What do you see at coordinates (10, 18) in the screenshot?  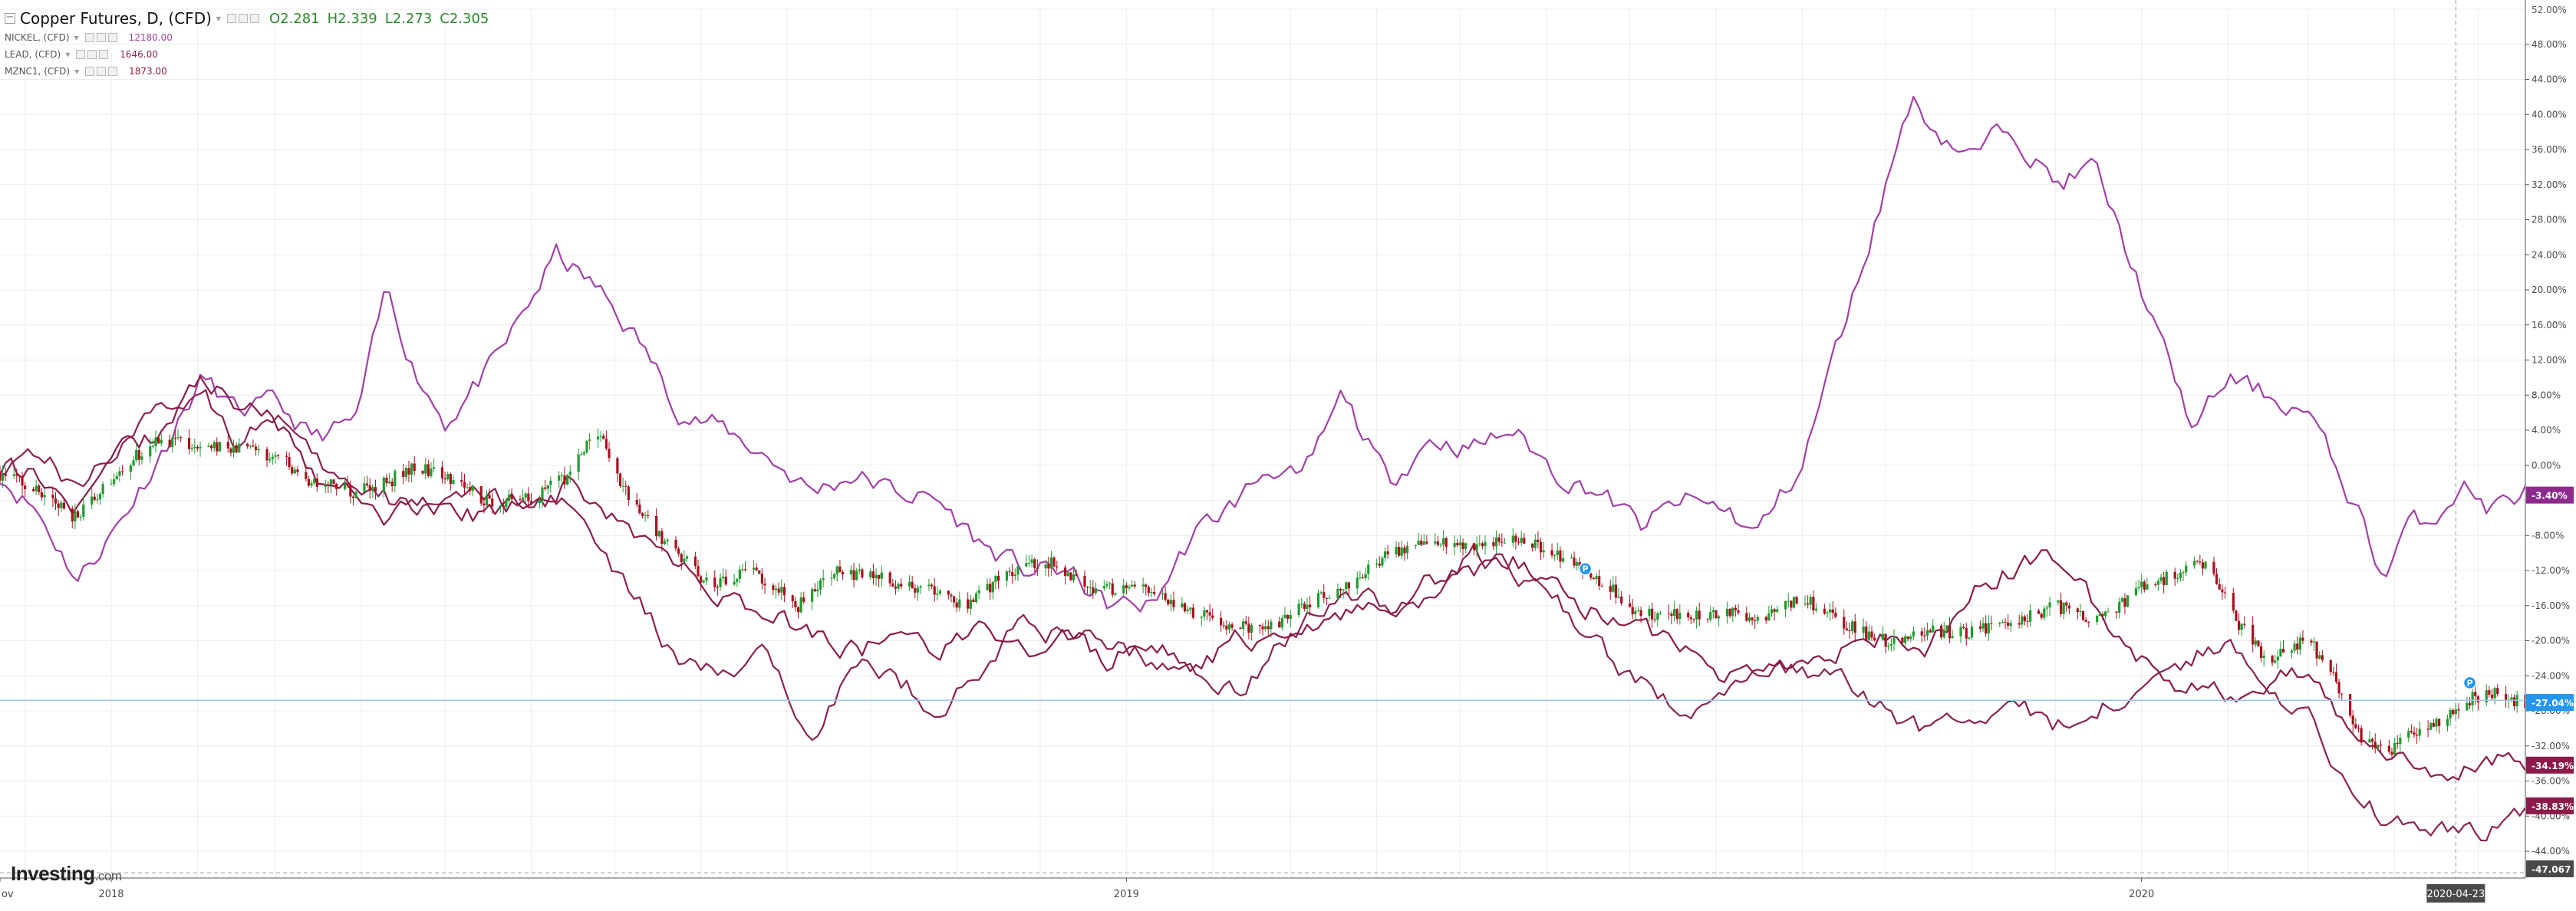 I see `collapse-icon: −` at bounding box center [10, 18].